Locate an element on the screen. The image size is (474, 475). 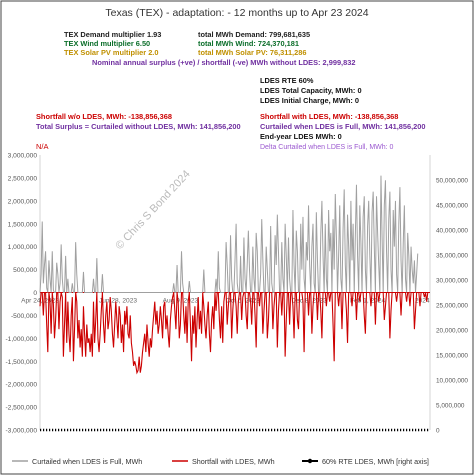
left-tick-label: -1,500,000 is located at coordinates (21, 362).